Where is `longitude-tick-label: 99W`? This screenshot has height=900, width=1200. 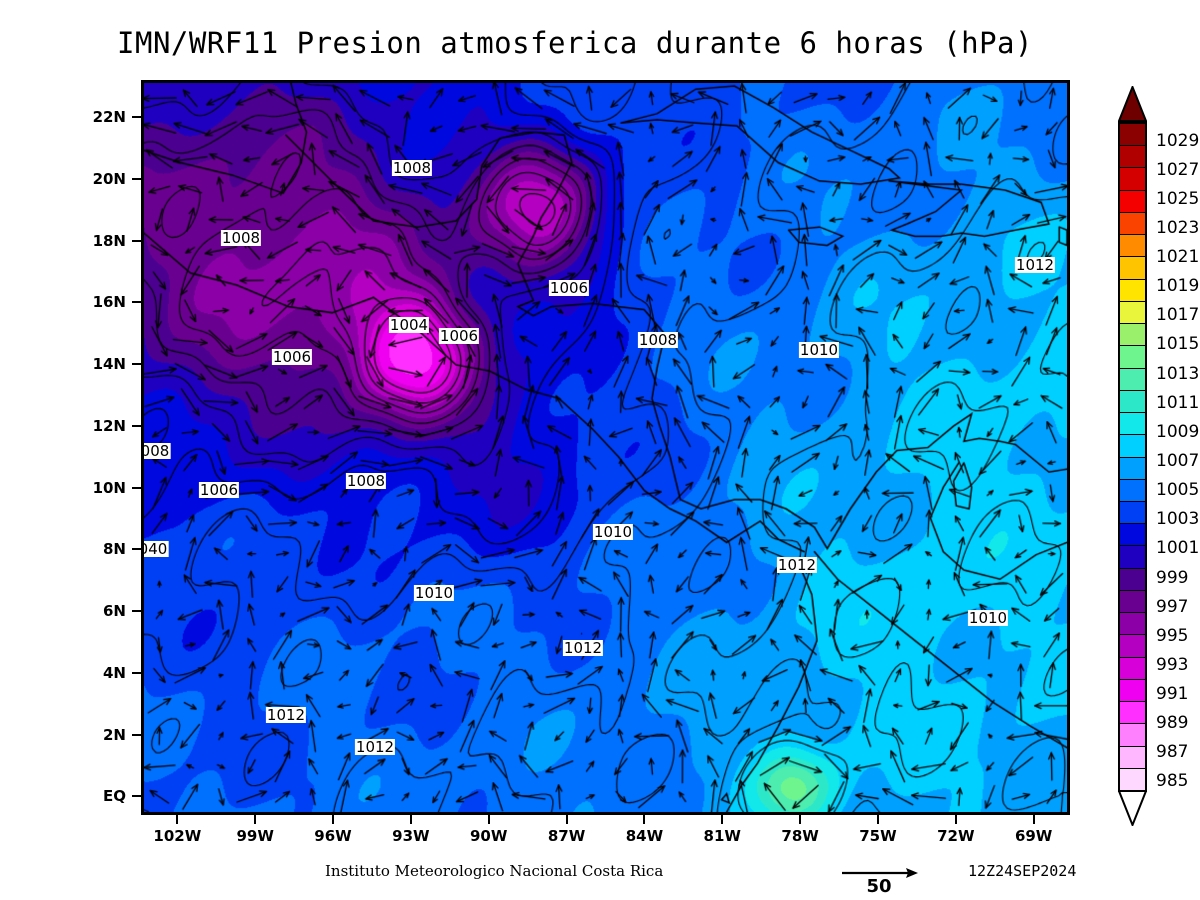
longitude-tick-label: 99W is located at coordinates (255, 836).